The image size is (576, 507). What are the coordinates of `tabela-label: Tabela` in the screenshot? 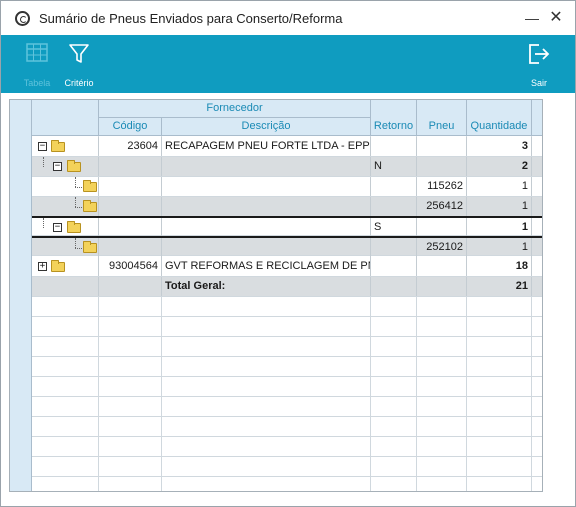 It's located at (37, 83).